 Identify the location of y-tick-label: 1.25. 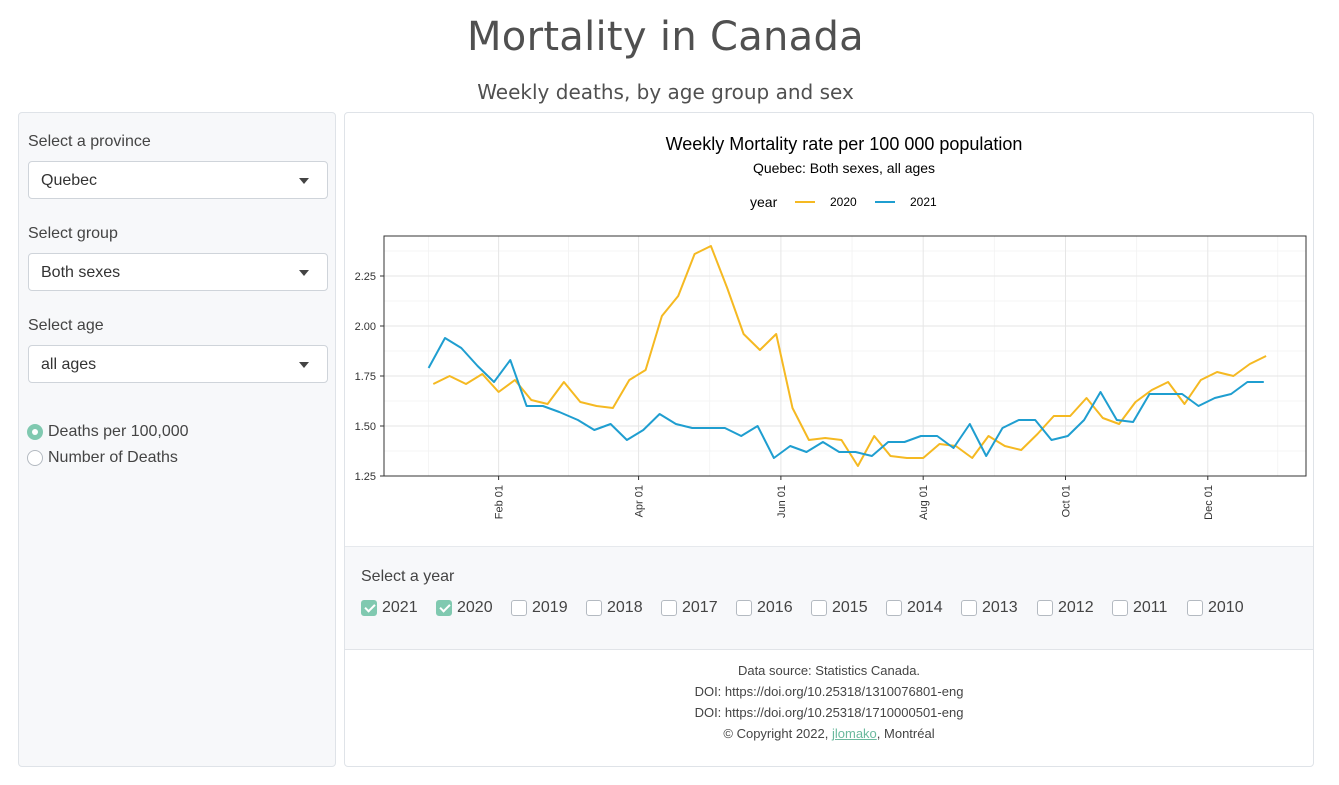
(365, 477).